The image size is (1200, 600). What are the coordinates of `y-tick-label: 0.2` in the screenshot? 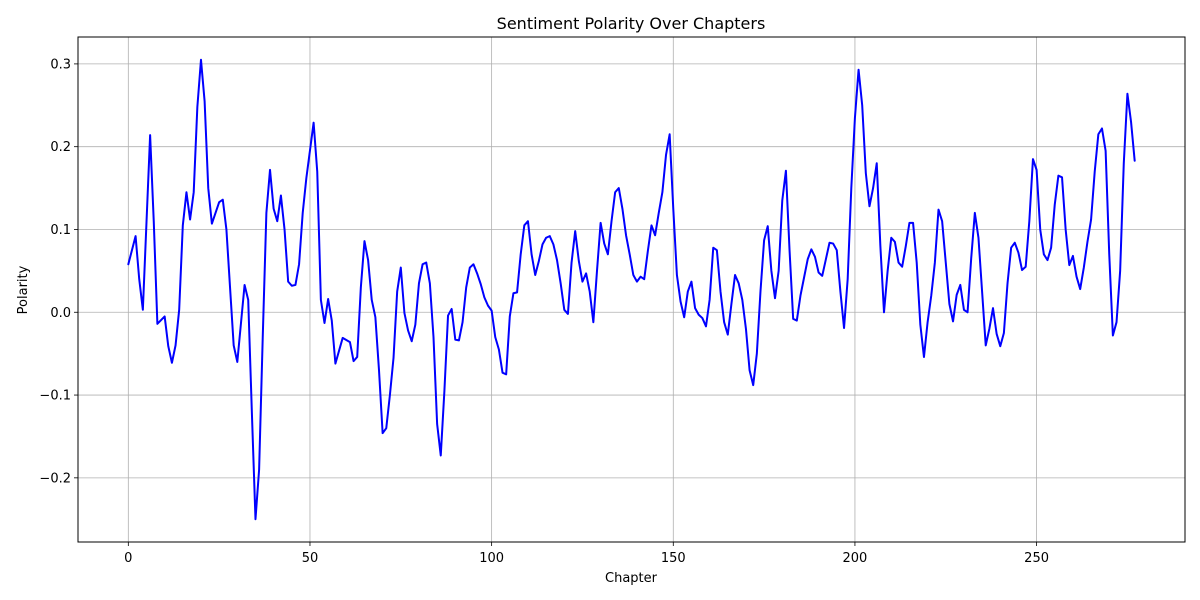 It's located at (60, 147).